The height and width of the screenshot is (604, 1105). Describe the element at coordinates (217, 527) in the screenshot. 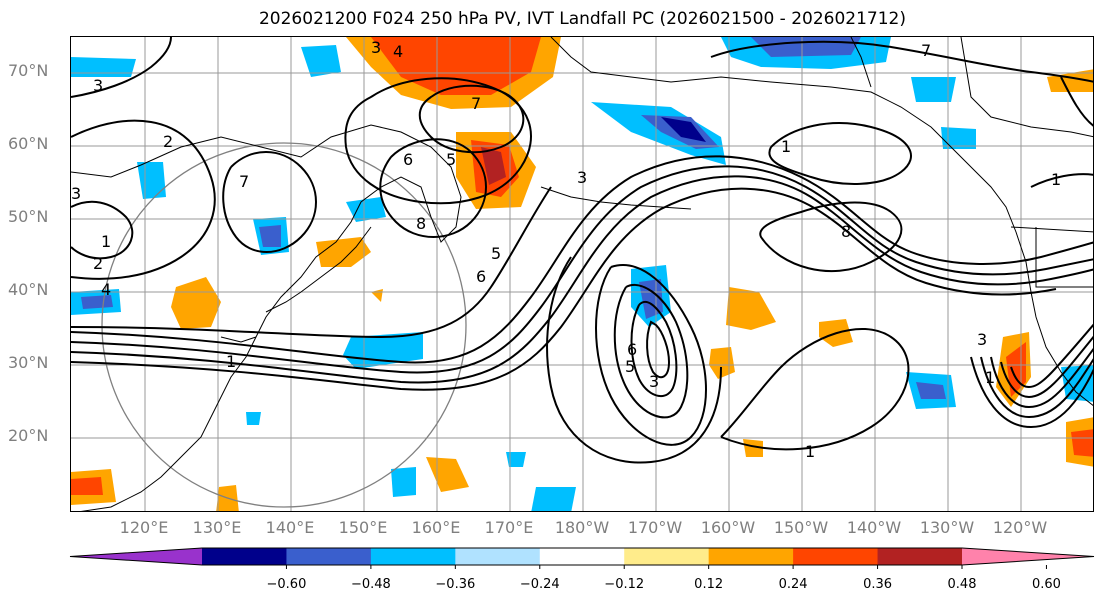

I see `lon-label: 130°E` at that location.